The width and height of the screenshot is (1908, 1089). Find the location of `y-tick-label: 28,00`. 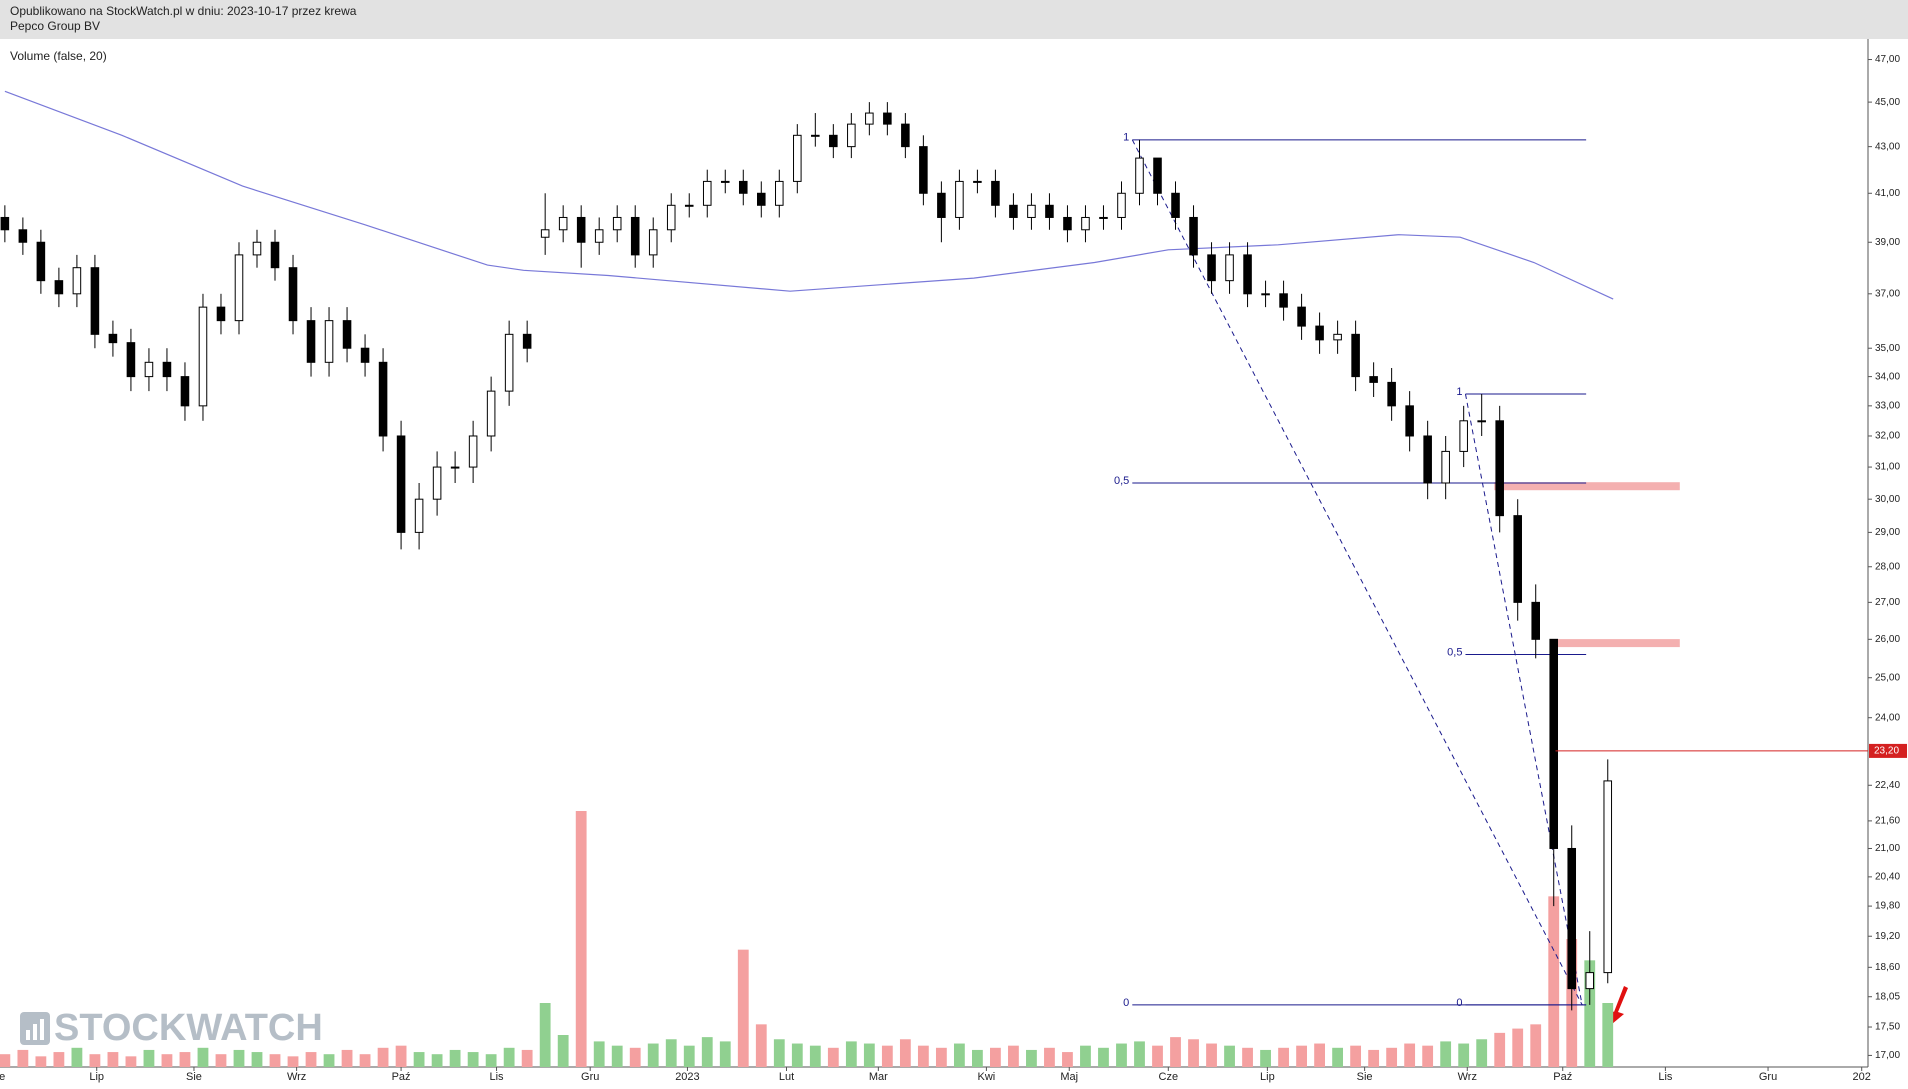

y-tick-label: 28,00 is located at coordinates (1887, 566).